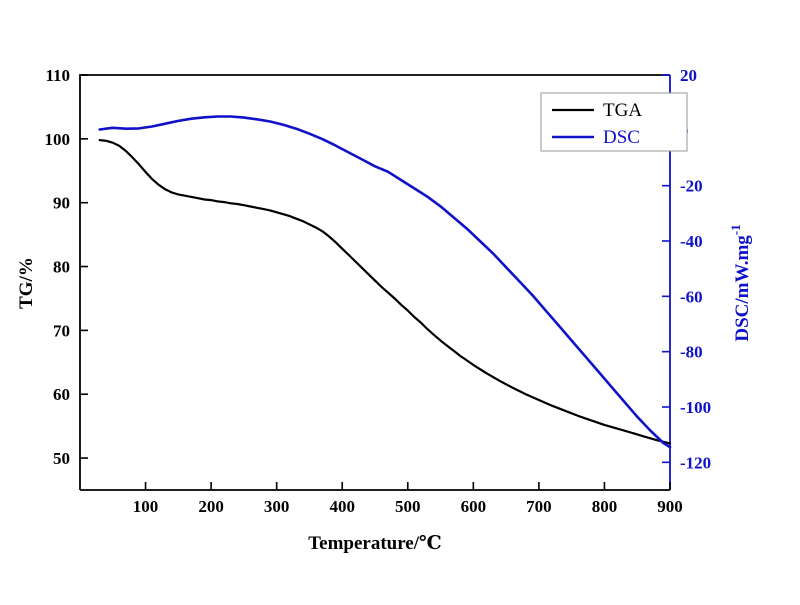 This screenshot has height=605, width=800. Describe the element at coordinates (691, 241) in the screenshot. I see `y-right-tick-label: -40` at that location.